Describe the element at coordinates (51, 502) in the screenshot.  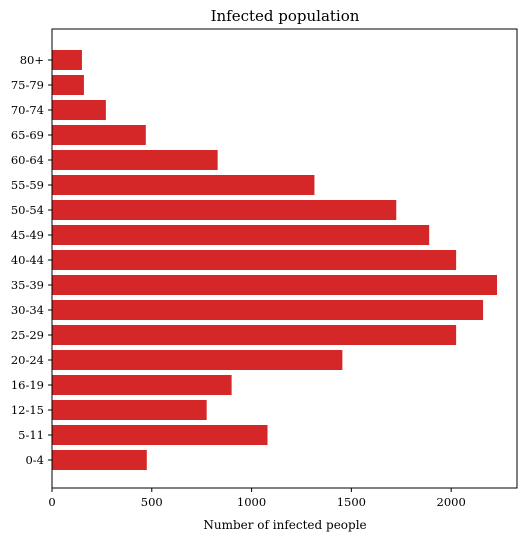
I see `x-tick-label: 0` at that location.